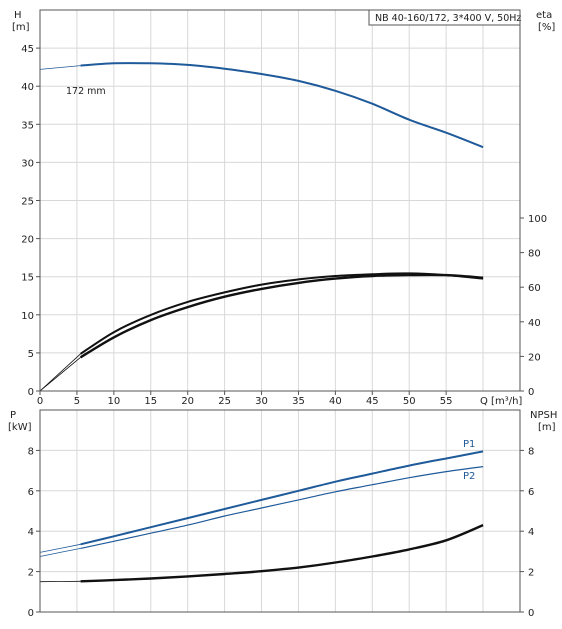 This screenshot has height=629, width=562. What do you see at coordinates (40, 401) in the screenshot?
I see `x-tick: 0` at bounding box center [40, 401].